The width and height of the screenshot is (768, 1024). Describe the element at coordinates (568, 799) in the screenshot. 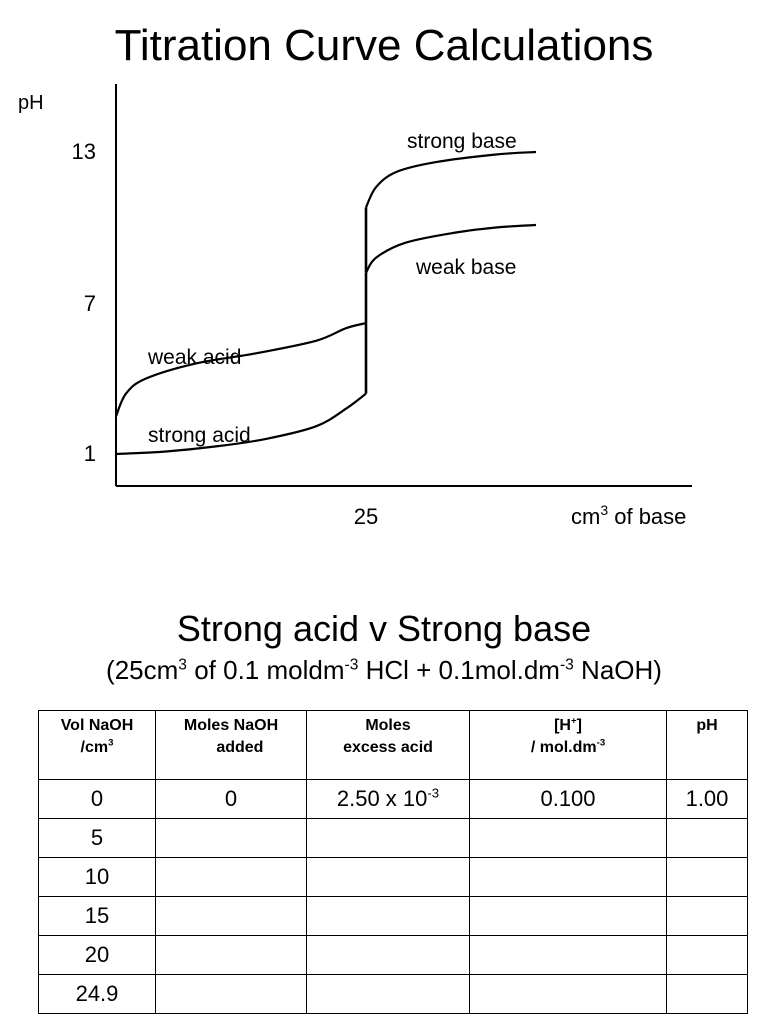

I see `cell-h-concentration: 0.100` at that location.